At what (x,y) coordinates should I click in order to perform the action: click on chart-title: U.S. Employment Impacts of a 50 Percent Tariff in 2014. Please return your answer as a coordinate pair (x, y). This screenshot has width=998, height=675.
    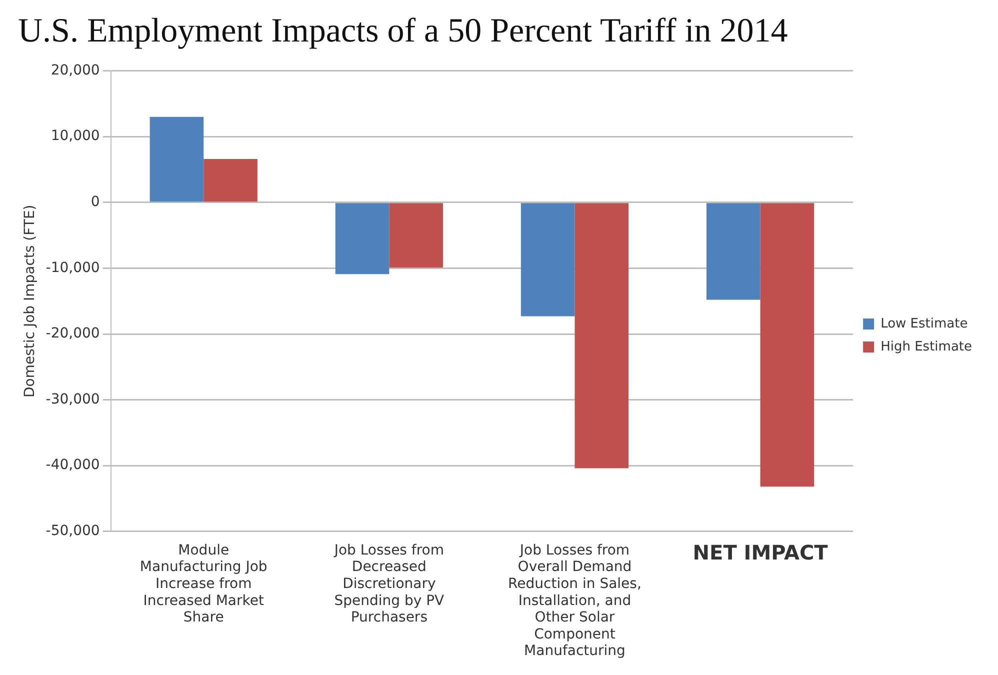
    Looking at the image, I should click on (403, 31).